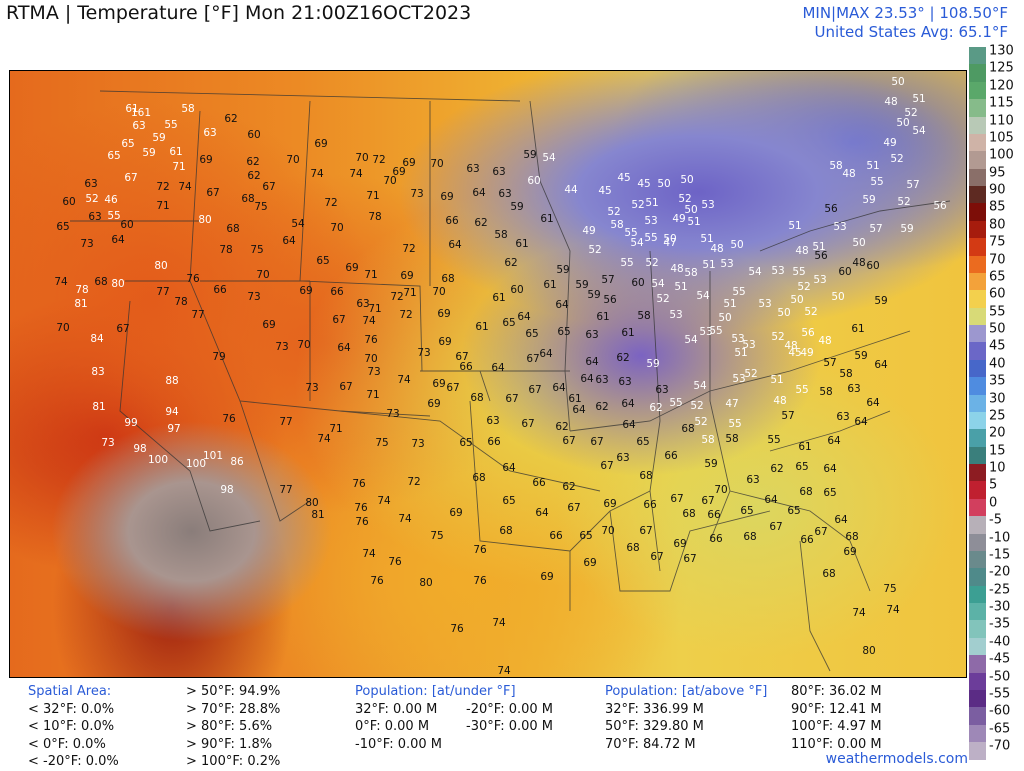  Describe the element at coordinates (71, 709) in the screenshot. I see `spatial-line: < 32°F: 0.0%` at that location.